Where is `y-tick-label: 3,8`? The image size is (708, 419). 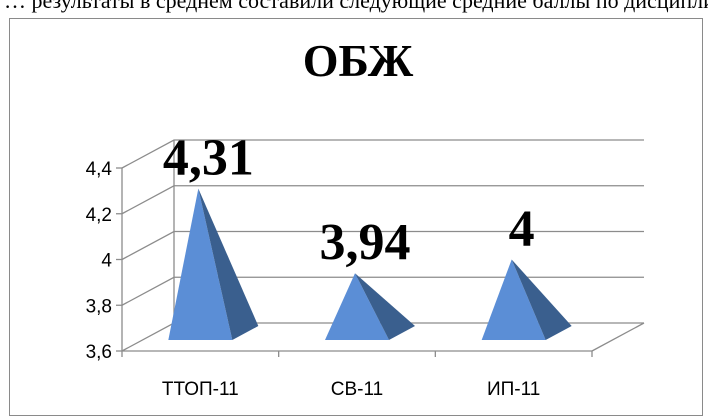 y-tick-label: 3,8 is located at coordinates (99, 306).